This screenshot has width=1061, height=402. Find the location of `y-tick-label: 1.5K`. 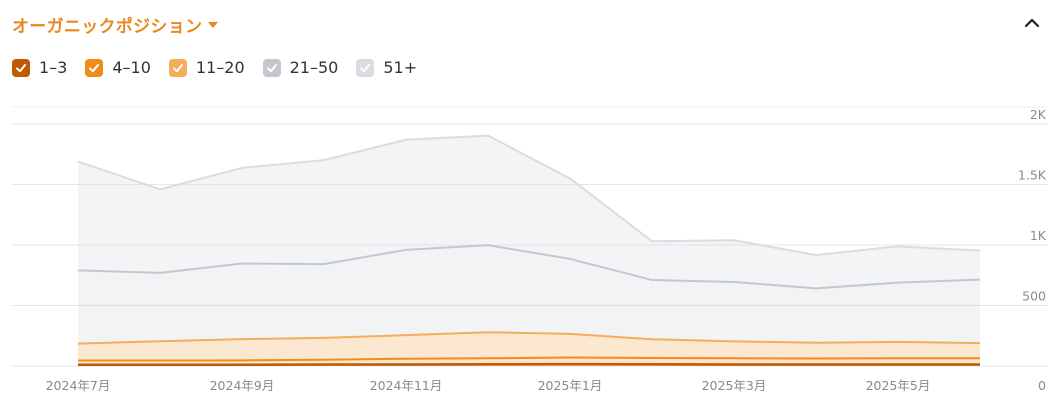

y-tick-label: 1.5K is located at coordinates (1032, 175).